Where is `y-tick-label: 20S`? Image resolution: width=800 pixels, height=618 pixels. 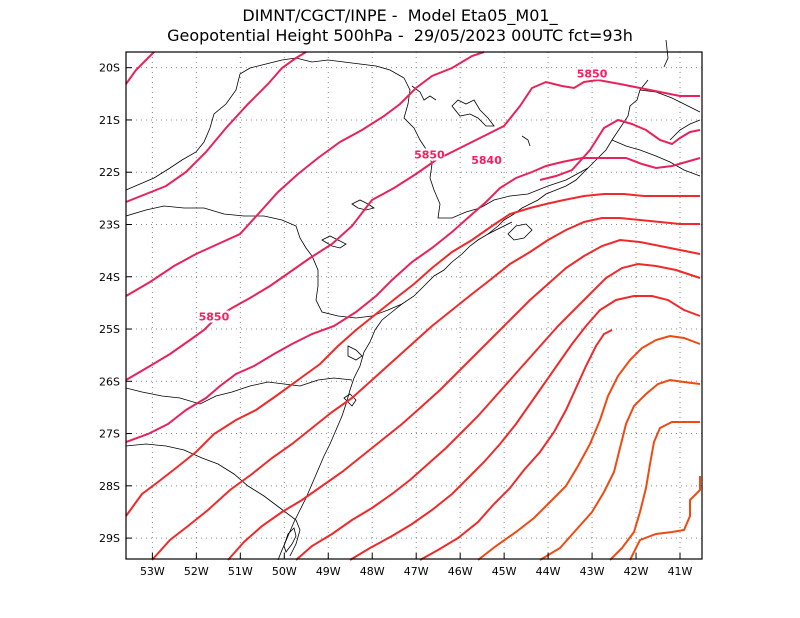 y-tick-label: 20S is located at coordinates (109, 68).